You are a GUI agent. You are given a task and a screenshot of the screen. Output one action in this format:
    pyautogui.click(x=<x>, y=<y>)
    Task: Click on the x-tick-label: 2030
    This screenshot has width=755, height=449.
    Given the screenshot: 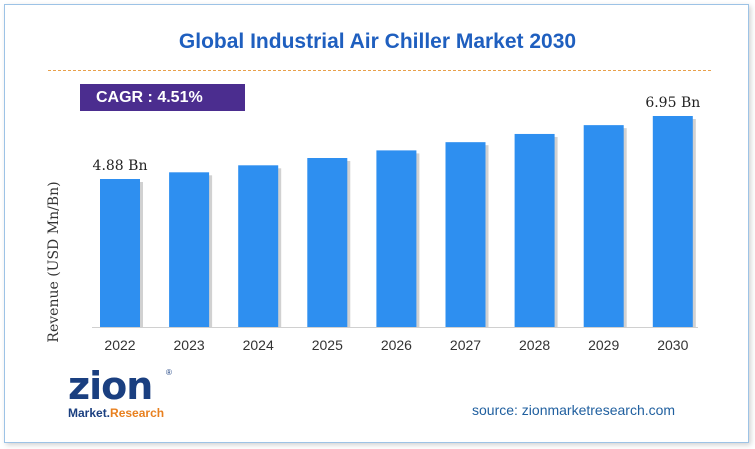 What is the action you would take?
    pyautogui.click(x=672, y=345)
    